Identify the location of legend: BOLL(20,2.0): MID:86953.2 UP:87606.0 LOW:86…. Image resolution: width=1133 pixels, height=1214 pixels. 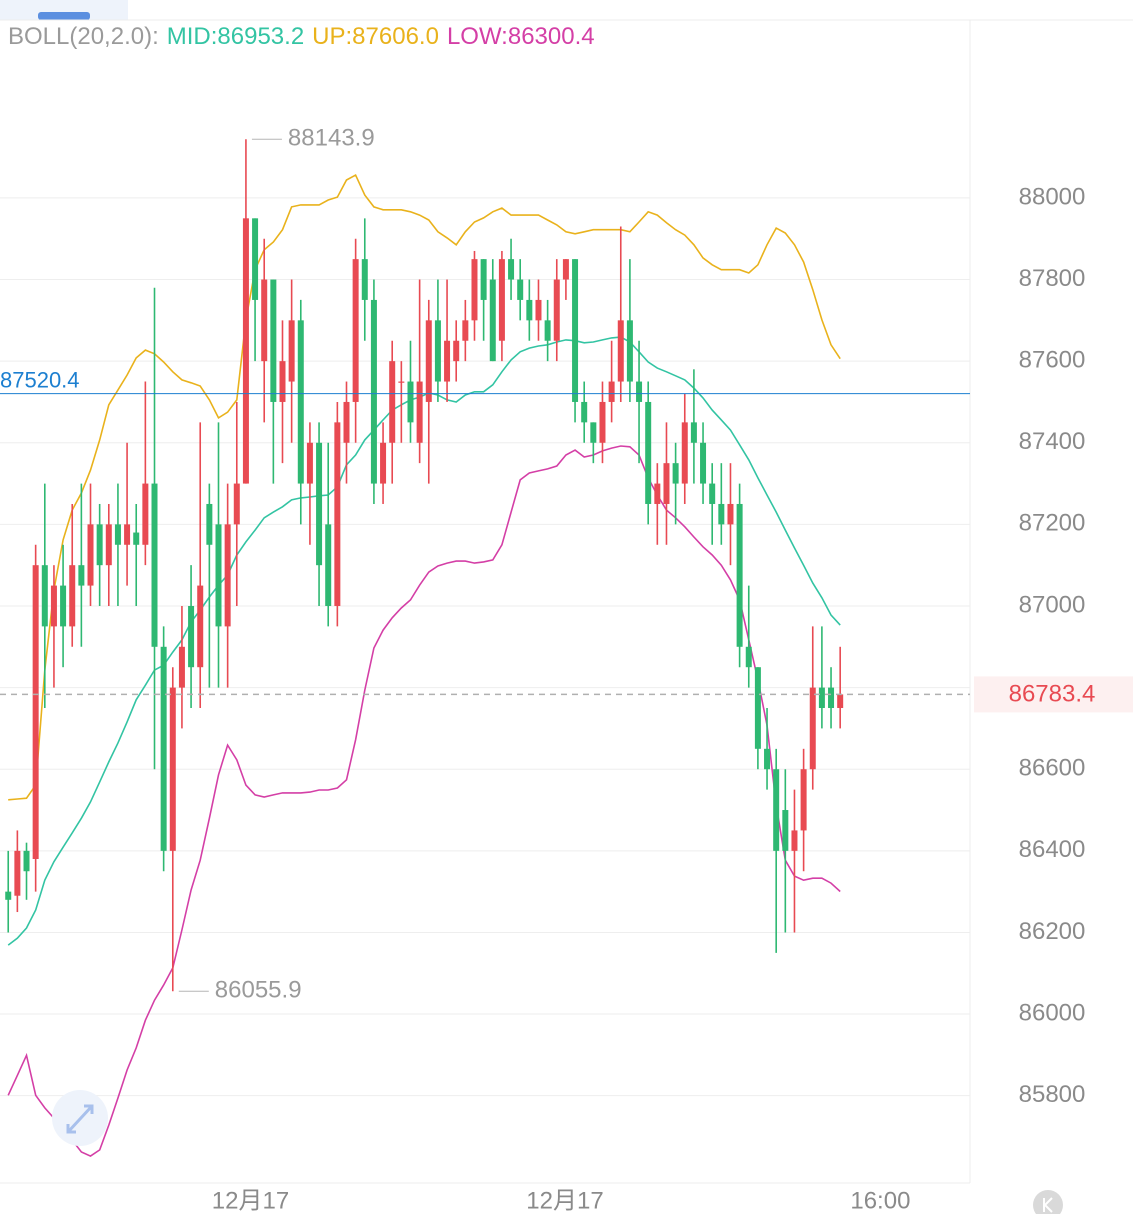
(301, 36).